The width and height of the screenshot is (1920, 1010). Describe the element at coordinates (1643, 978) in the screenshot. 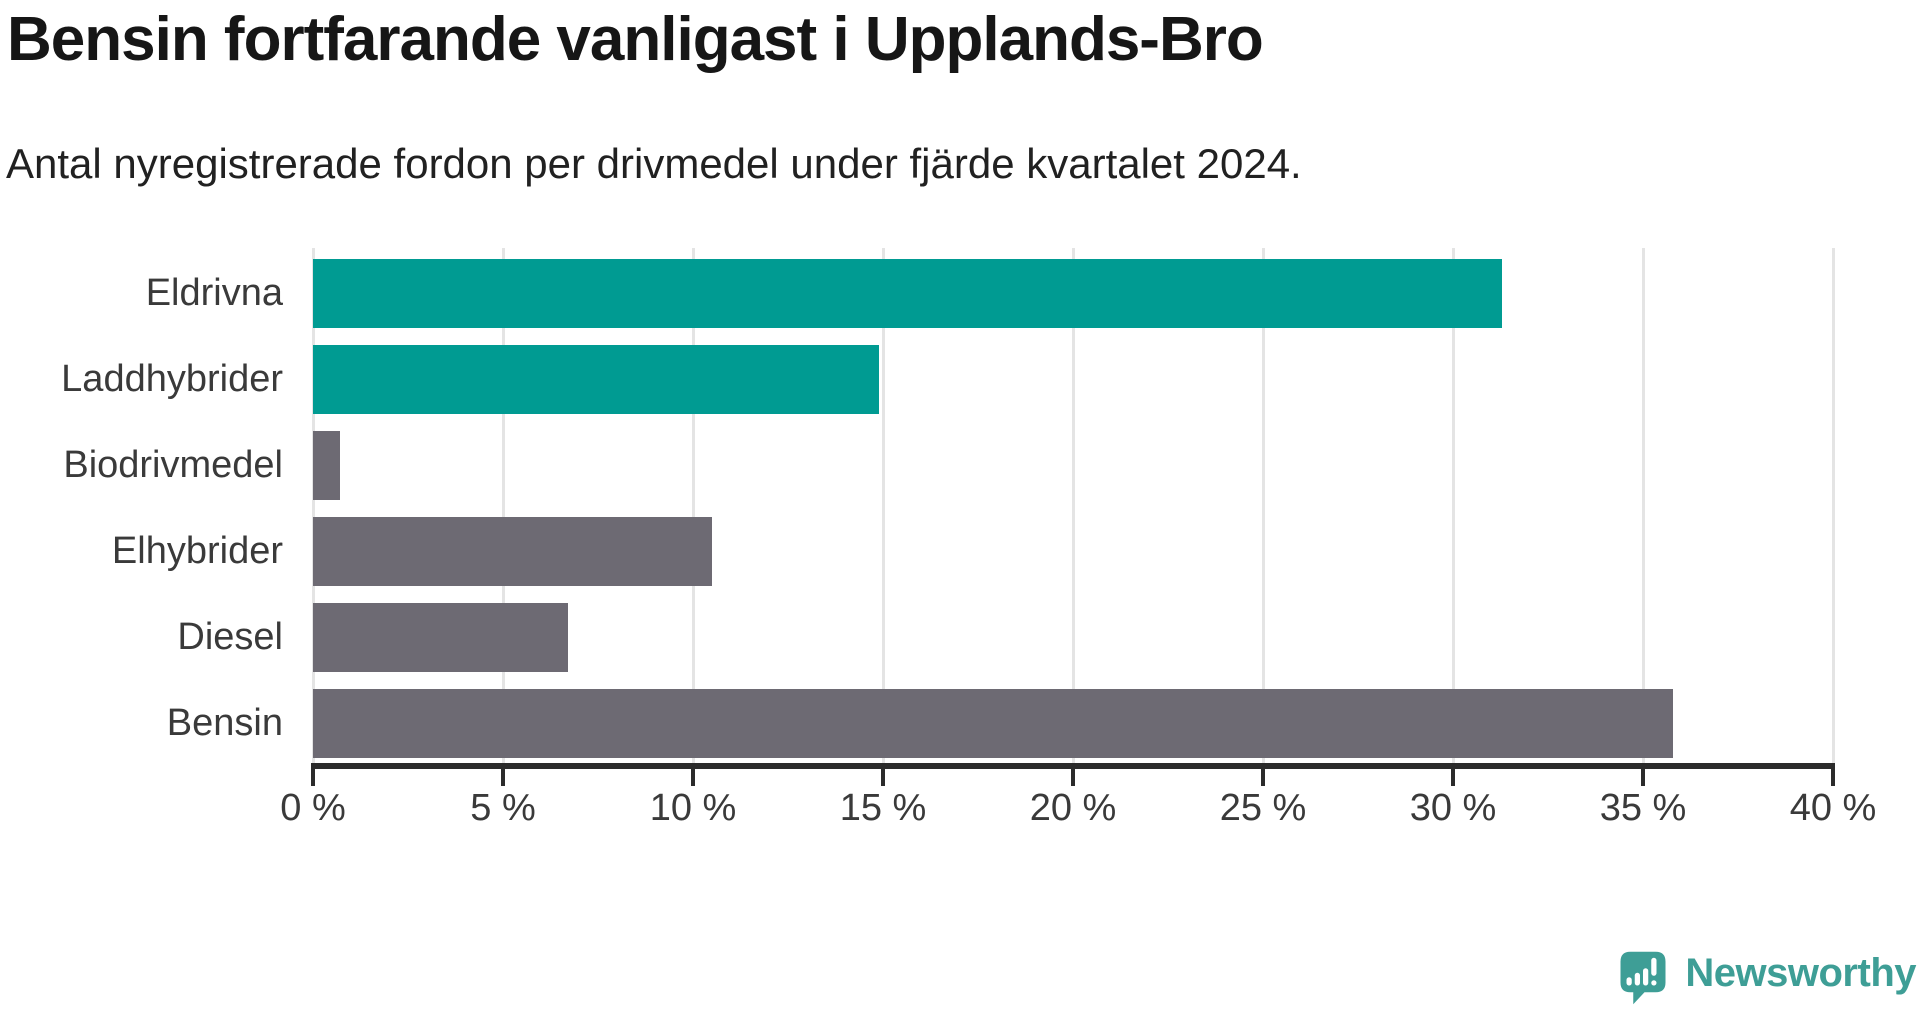

I see `newsworthy-logo-icon` at that location.